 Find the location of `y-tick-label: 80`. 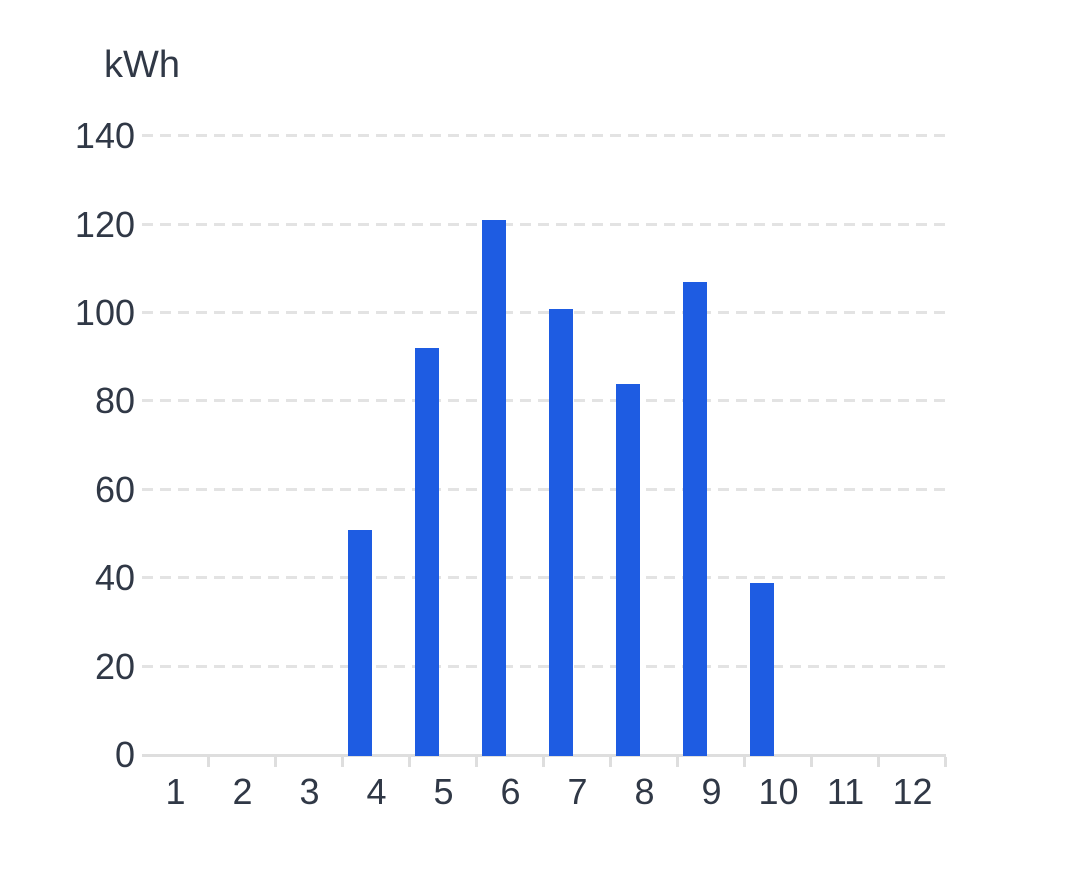

y-tick-label: 80 is located at coordinates (114, 401).